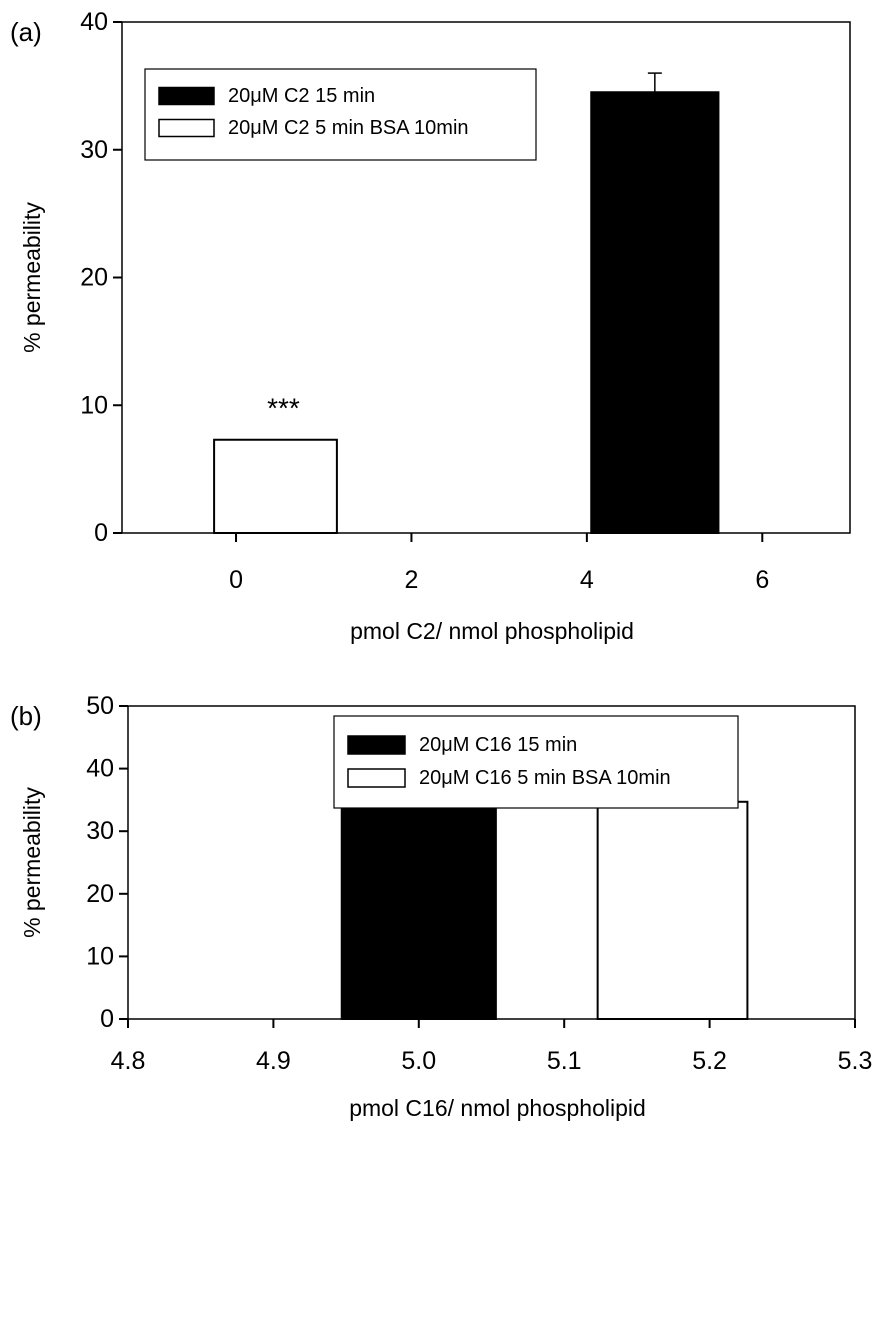  Describe the element at coordinates (762, 580) in the screenshot. I see `x-tick-label: 6` at that location.